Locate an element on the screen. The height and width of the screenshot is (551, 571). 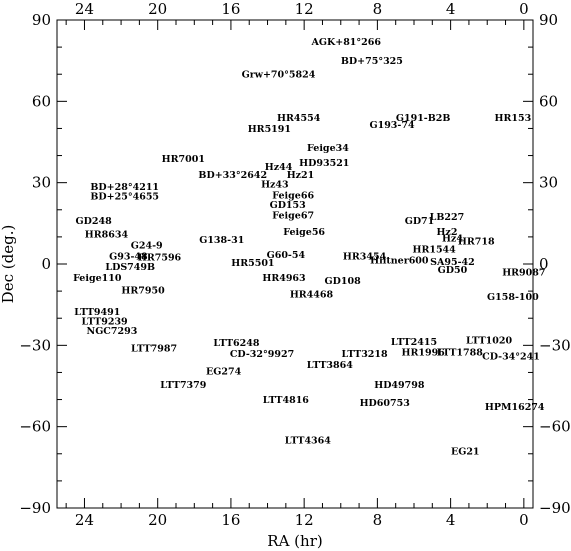
y-tick-label-left: −30 is located at coordinates (35, 345).